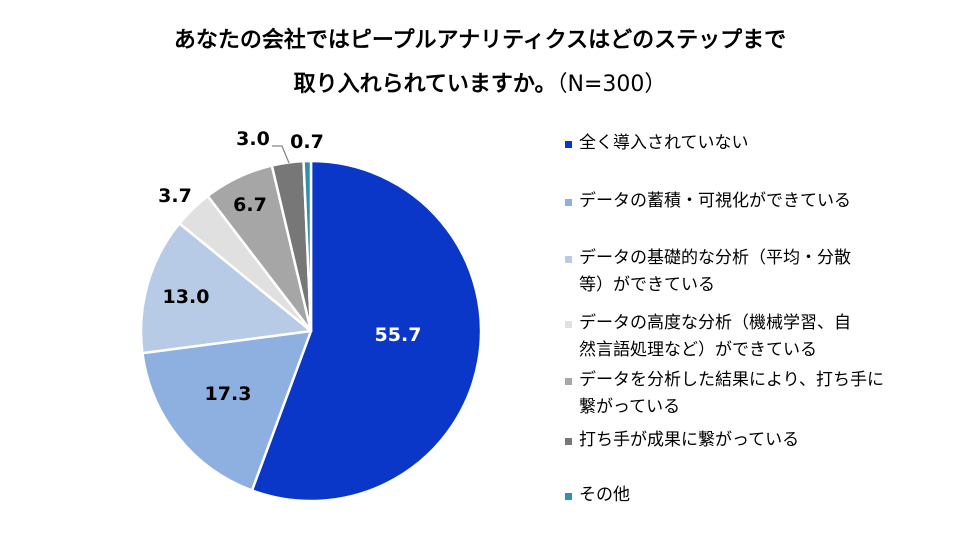 Image resolution: width=960 pixels, height=557 pixels. I want to click on legend-label-6-line-1: 打ち手が成果に繋がっている, so click(689, 440).